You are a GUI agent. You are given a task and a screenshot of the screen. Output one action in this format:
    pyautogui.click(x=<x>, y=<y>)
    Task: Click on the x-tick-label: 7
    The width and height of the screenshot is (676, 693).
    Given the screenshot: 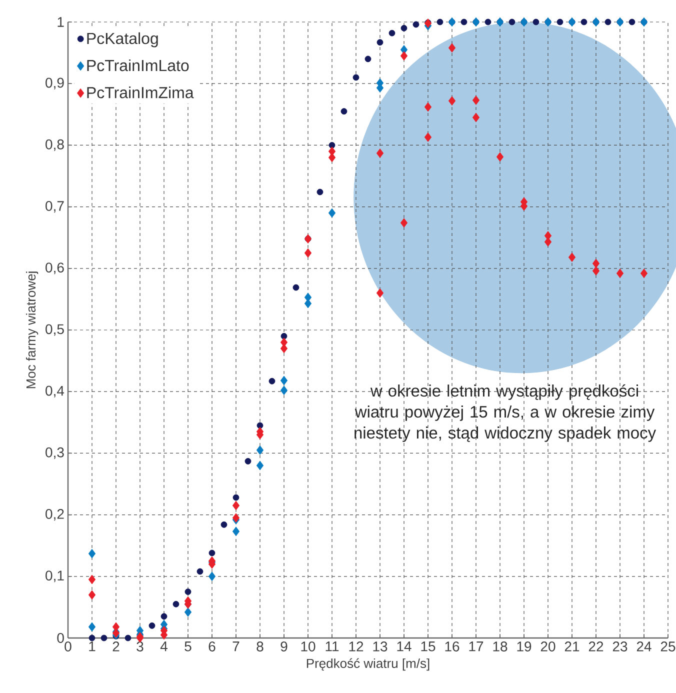 What is the action you would take?
    pyautogui.click(x=236, y=647)
    